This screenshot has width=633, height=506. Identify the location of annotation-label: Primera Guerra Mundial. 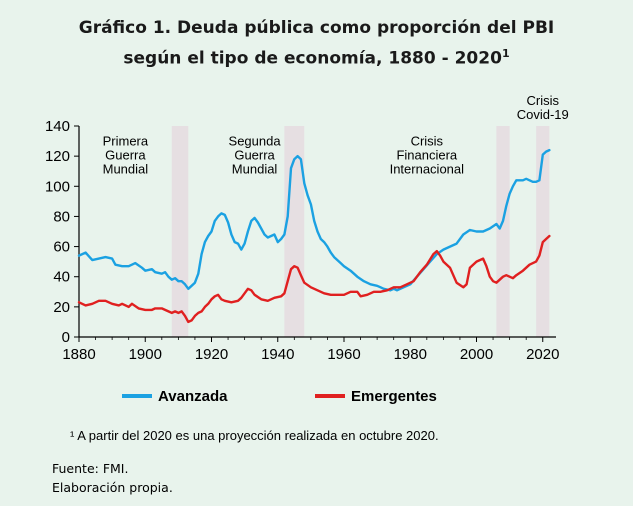
(126, 155).